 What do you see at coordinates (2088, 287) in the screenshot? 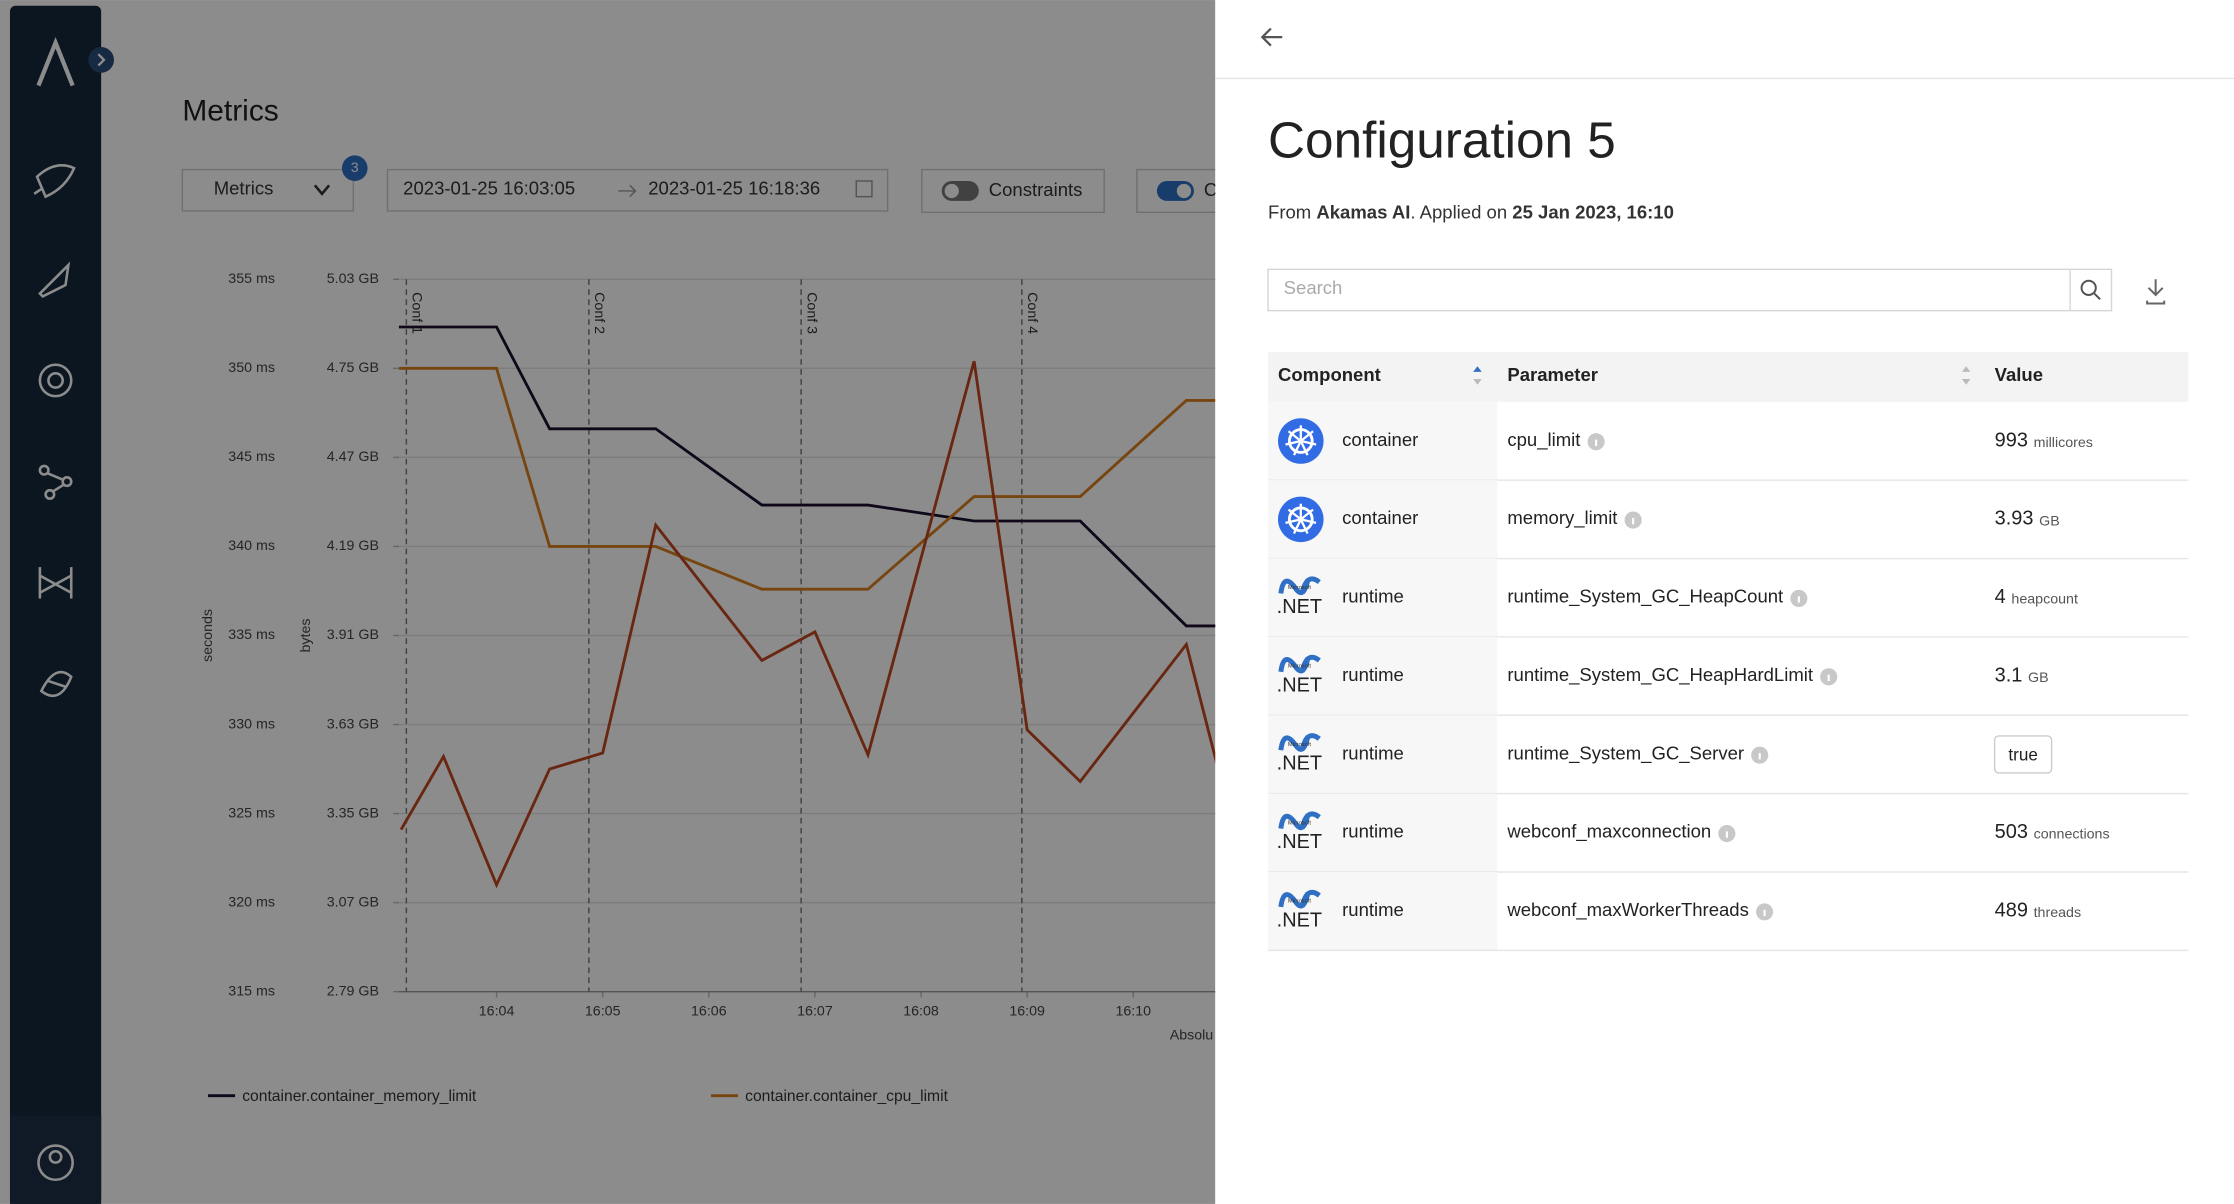
I see `search-button` at bounding box center [2088, 287].